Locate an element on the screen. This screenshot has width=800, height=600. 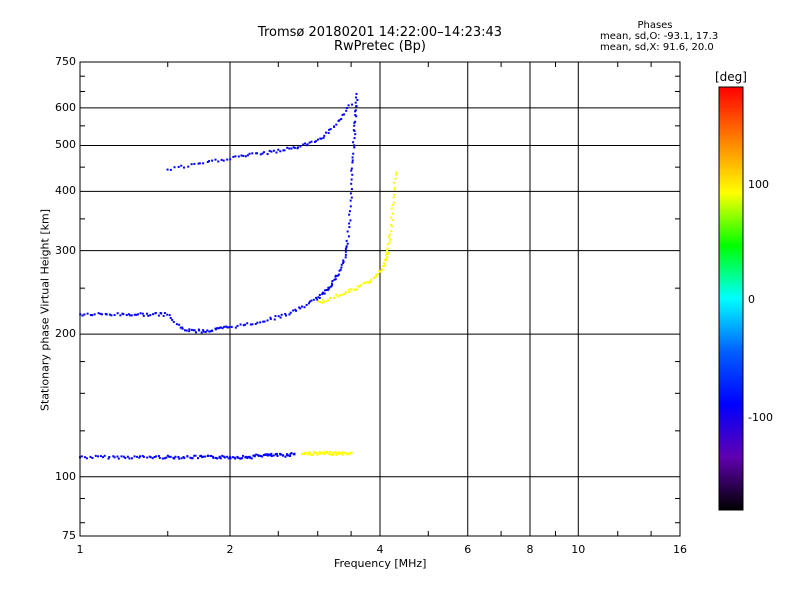
x-tick-label: 1 is located at coordinates (80, 549).